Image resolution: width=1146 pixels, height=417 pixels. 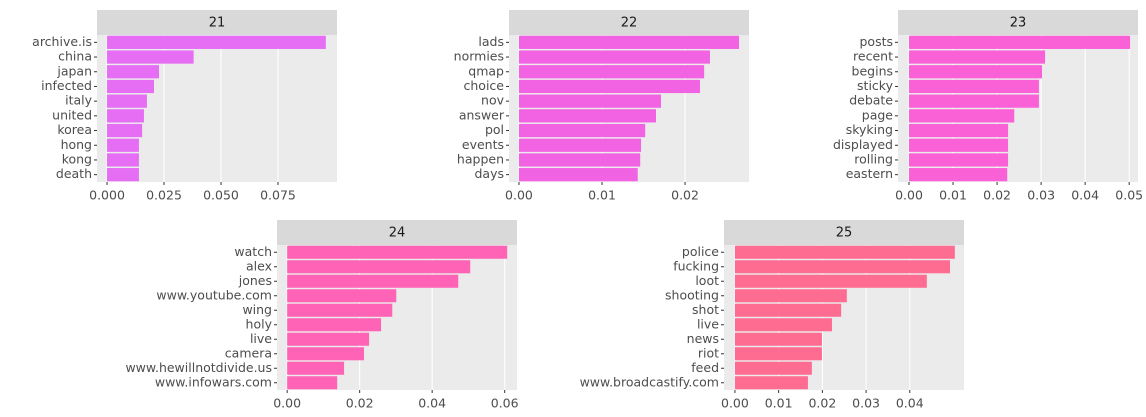 I want to click on y-tick-label: normies, so click(x=479, y=56).